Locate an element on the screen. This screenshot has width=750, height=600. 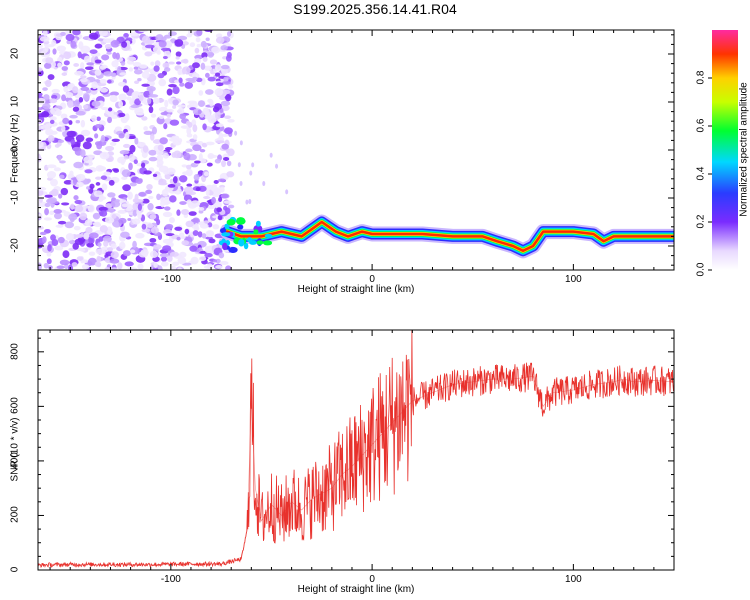
snr-xtick-label: -100 is located at coordinates (170, 579).